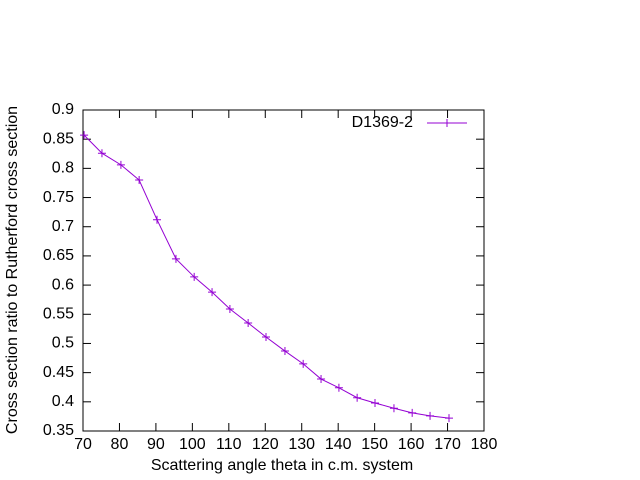 This screenshot has width=640, height=480. I want to click on legend-label: D1369-2, so click(382, 122).